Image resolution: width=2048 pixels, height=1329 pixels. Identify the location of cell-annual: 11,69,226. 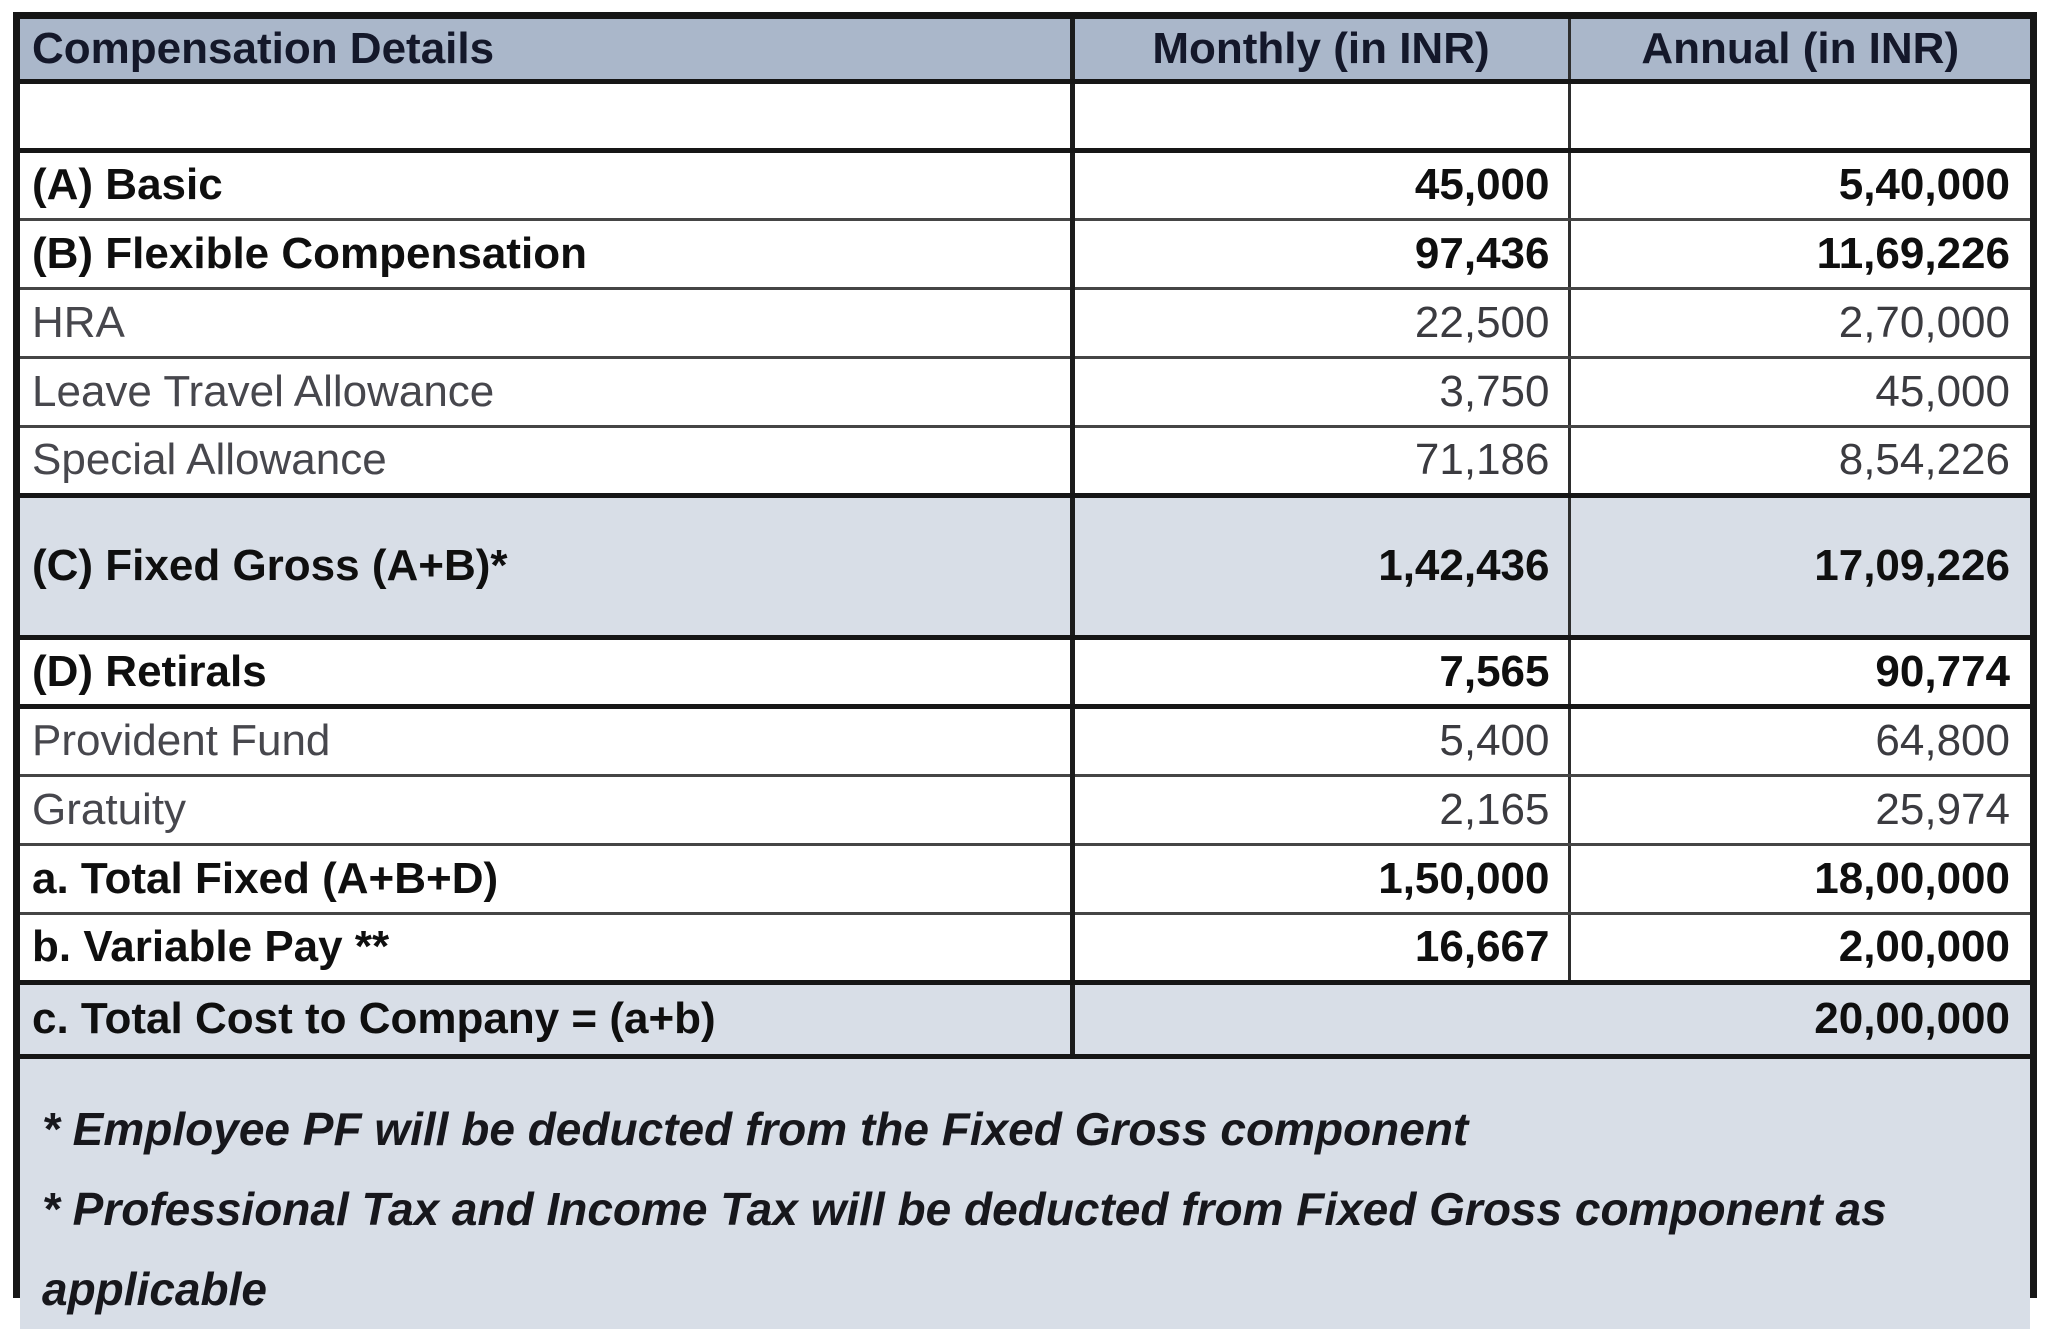
(1799, 254).